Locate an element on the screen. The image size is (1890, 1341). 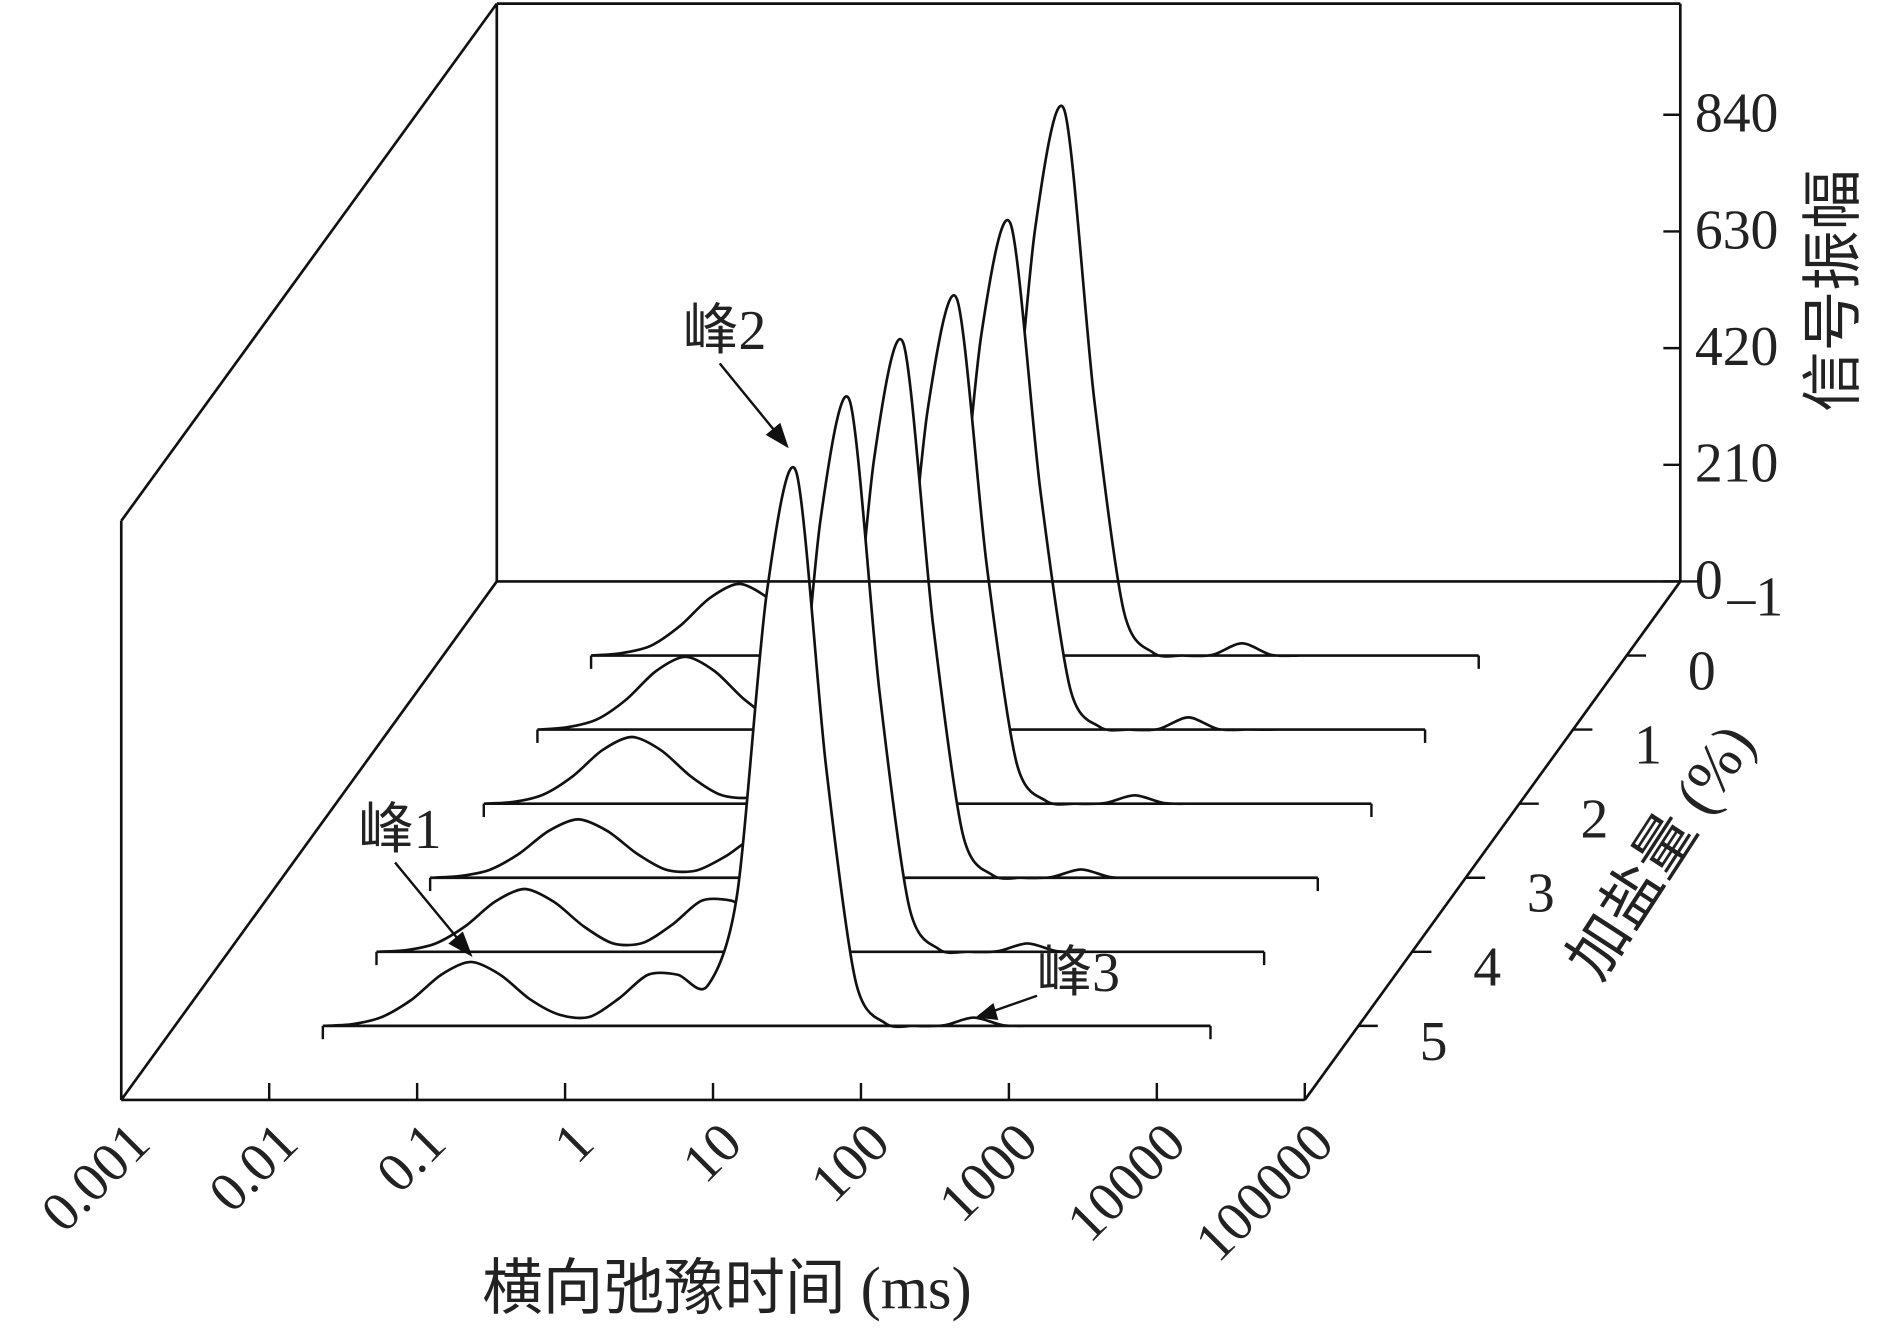
left-wall-top is located at coordinates (309, 262).